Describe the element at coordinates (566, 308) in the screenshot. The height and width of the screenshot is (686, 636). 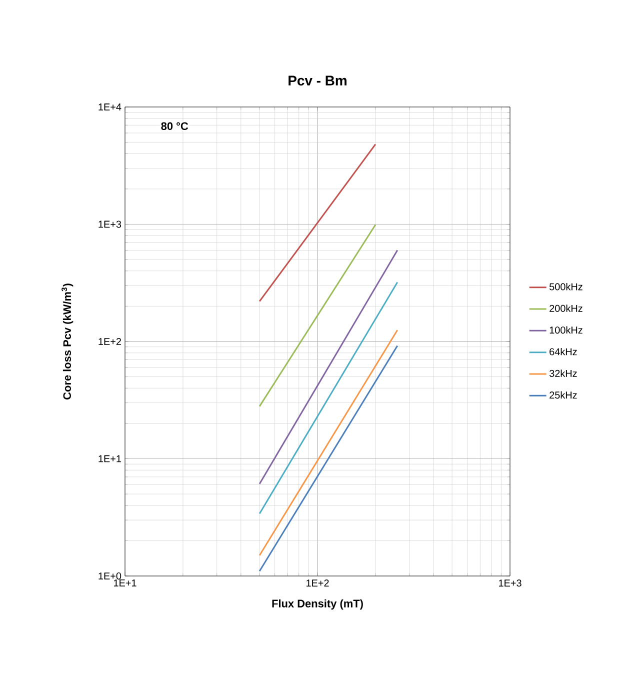
I see `legend-label: 200kHz` at that location.